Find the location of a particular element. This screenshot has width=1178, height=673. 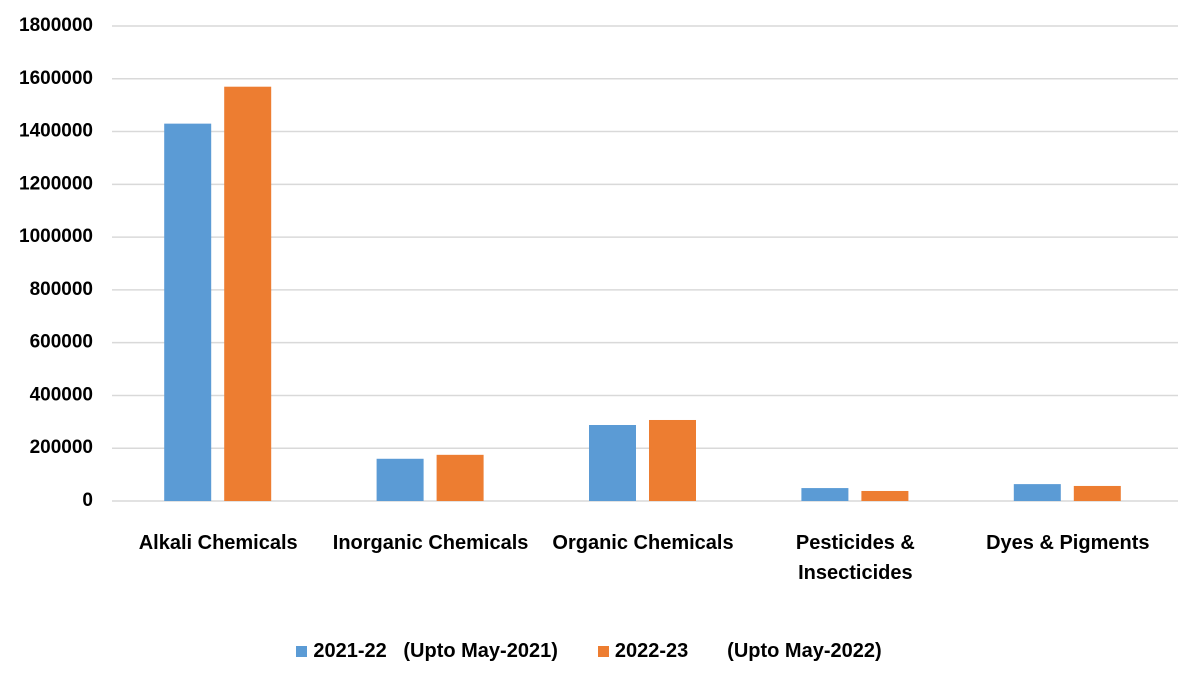

legend-label: 2022-23 (Upto May-2022) is located at coordinates (748, 651).